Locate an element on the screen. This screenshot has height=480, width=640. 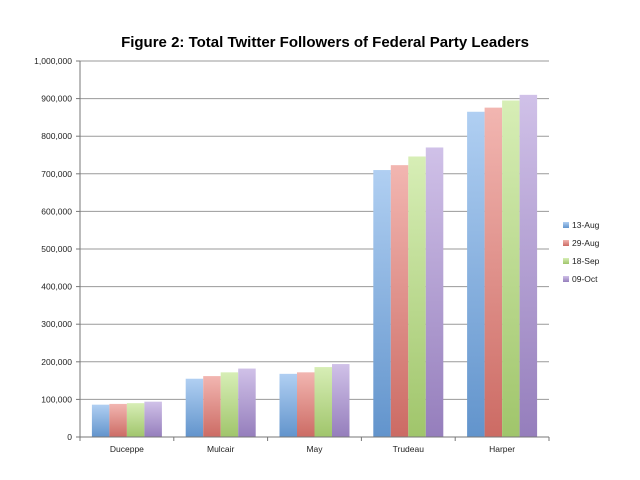
bar-duceppe-13-aug is located at coordinates (100, 420).